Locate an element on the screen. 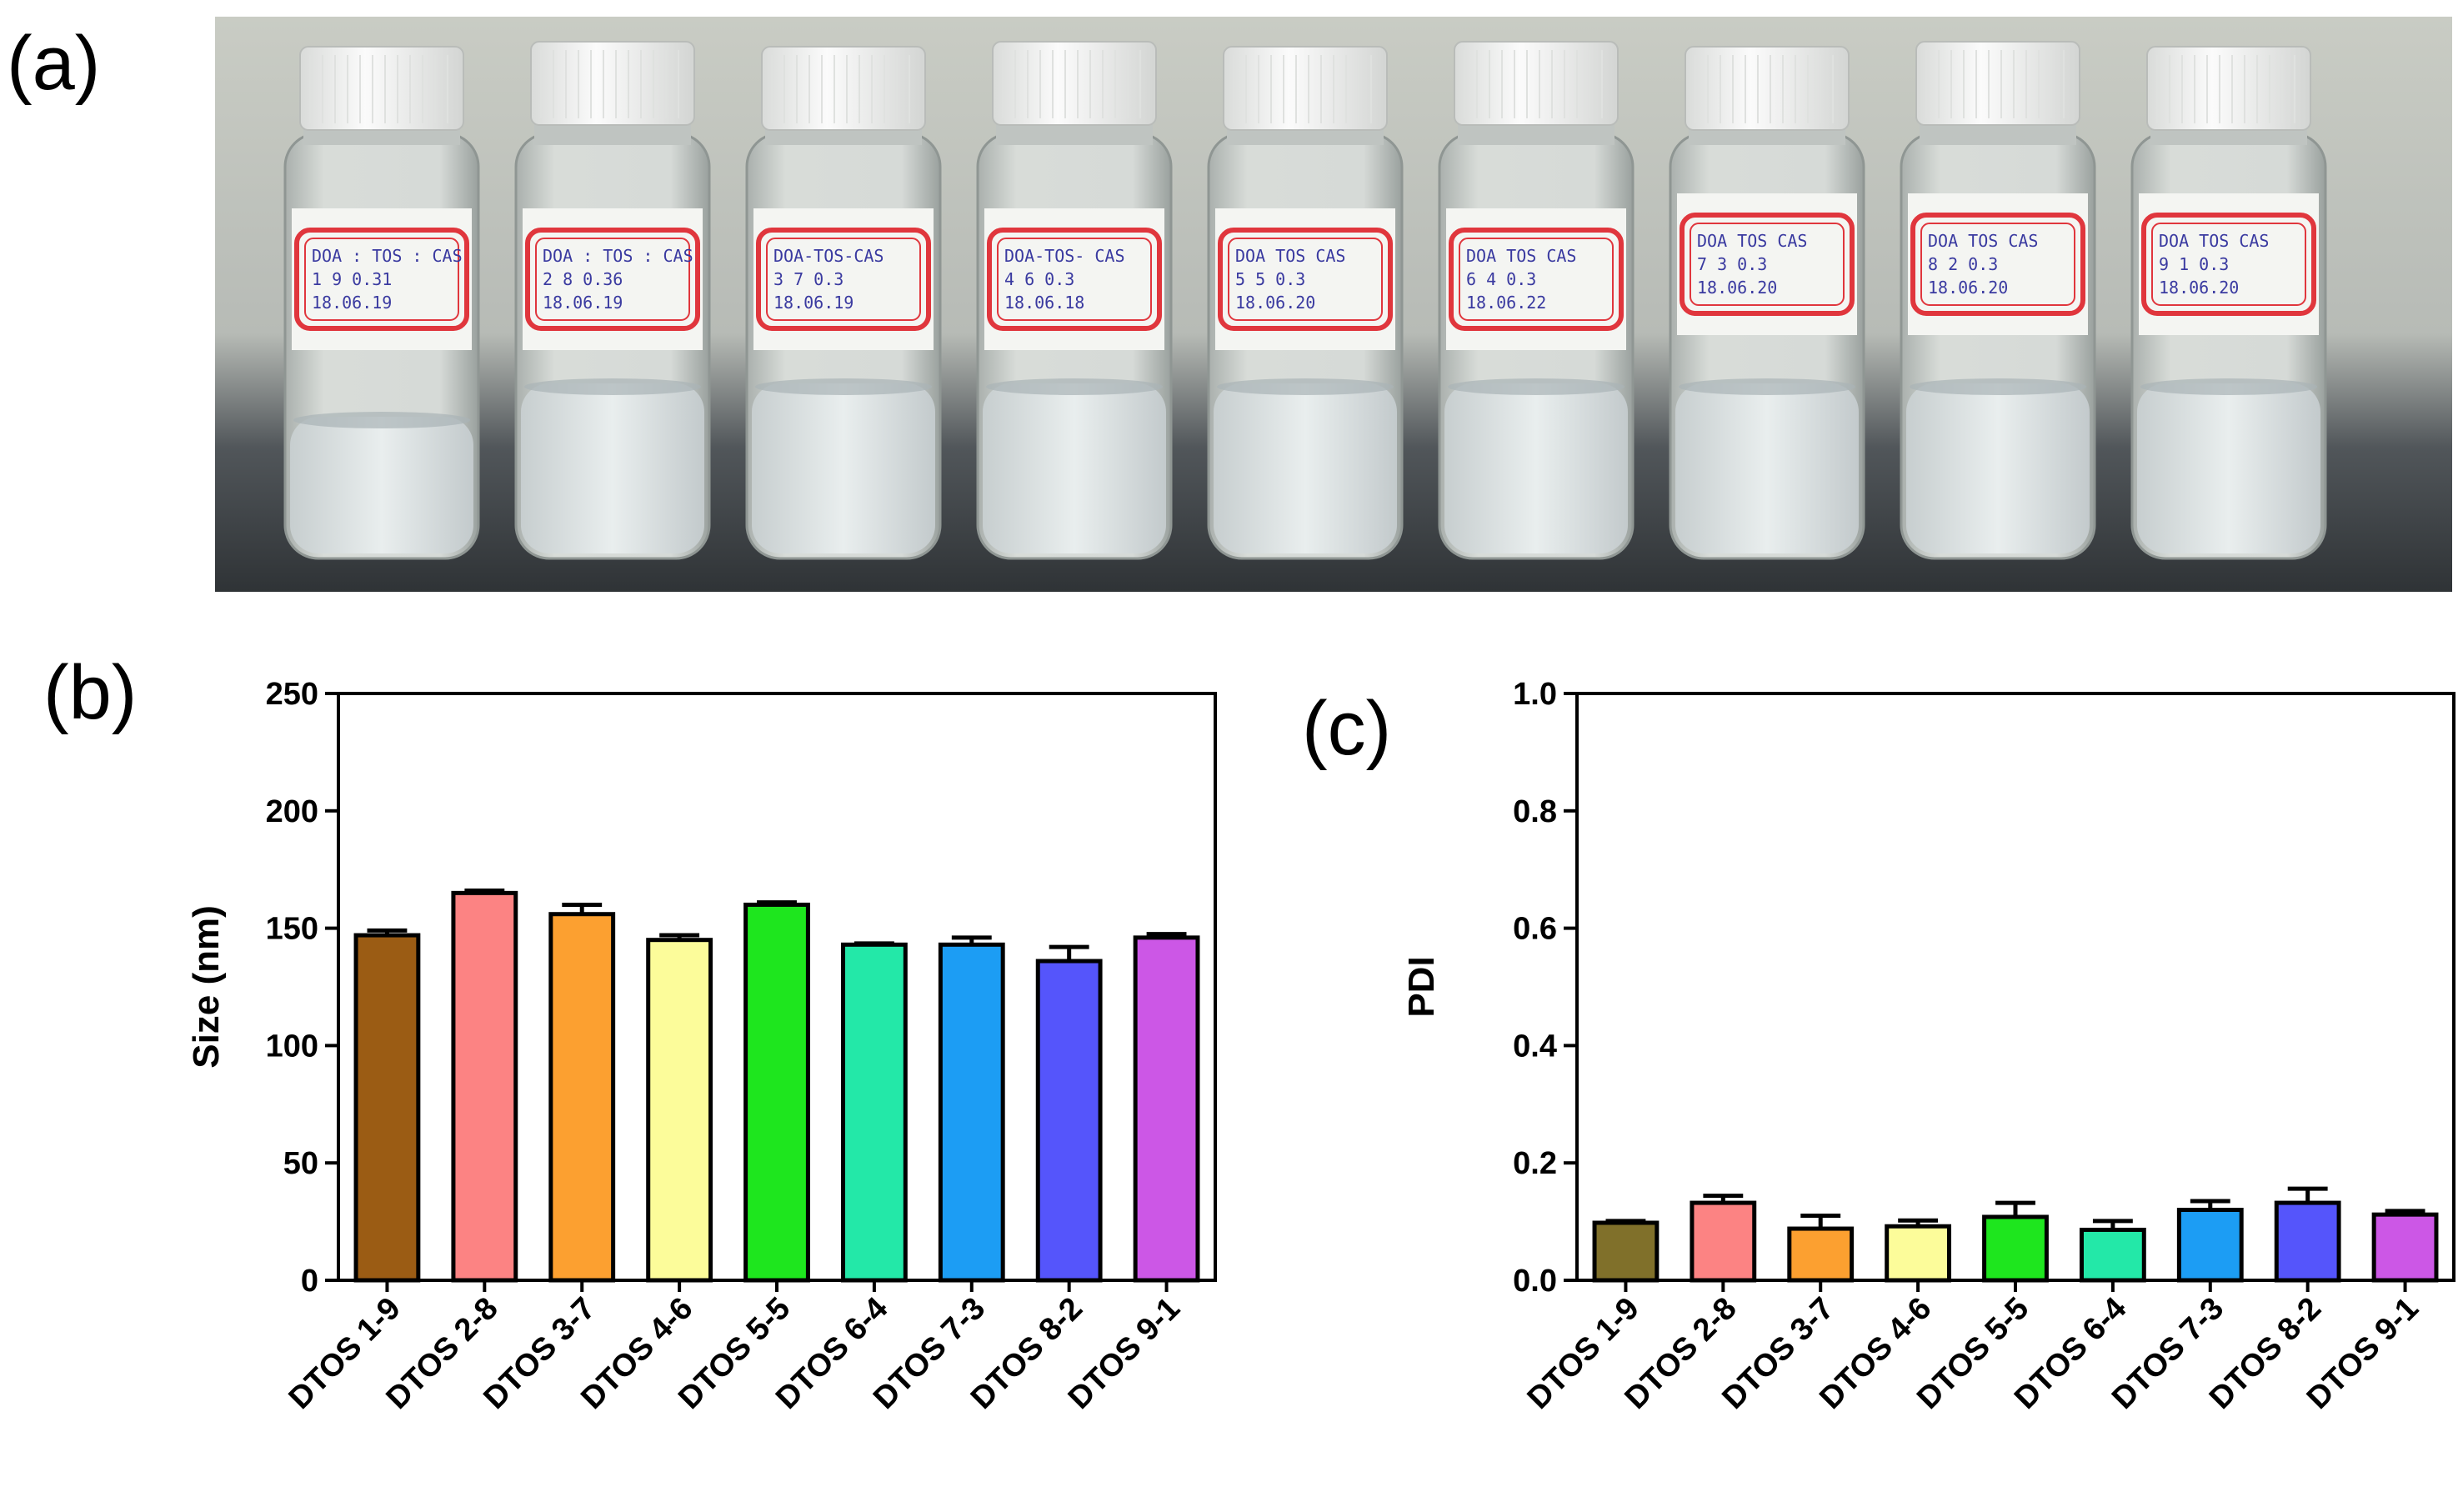 This screenshot has width=2463, height=1512. y-tick-label: 0.6 is located at coordinates (1535, 930).